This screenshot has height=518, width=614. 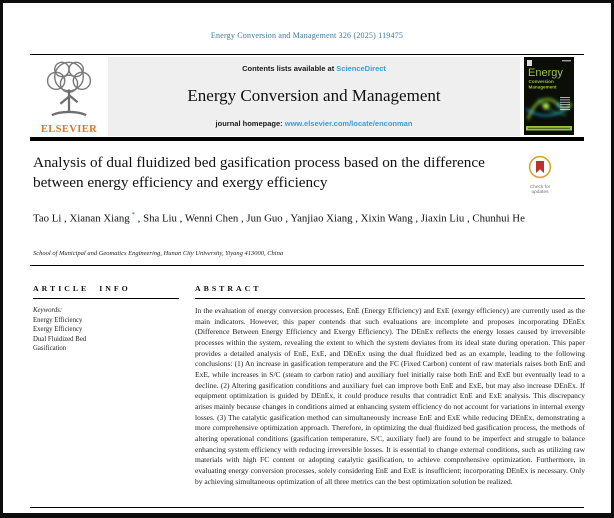 What do you see at coordinates (58, 329) in the screenshot?
I see `keyword-item: Exergy Efficiency` at bounding box center [58, 329].